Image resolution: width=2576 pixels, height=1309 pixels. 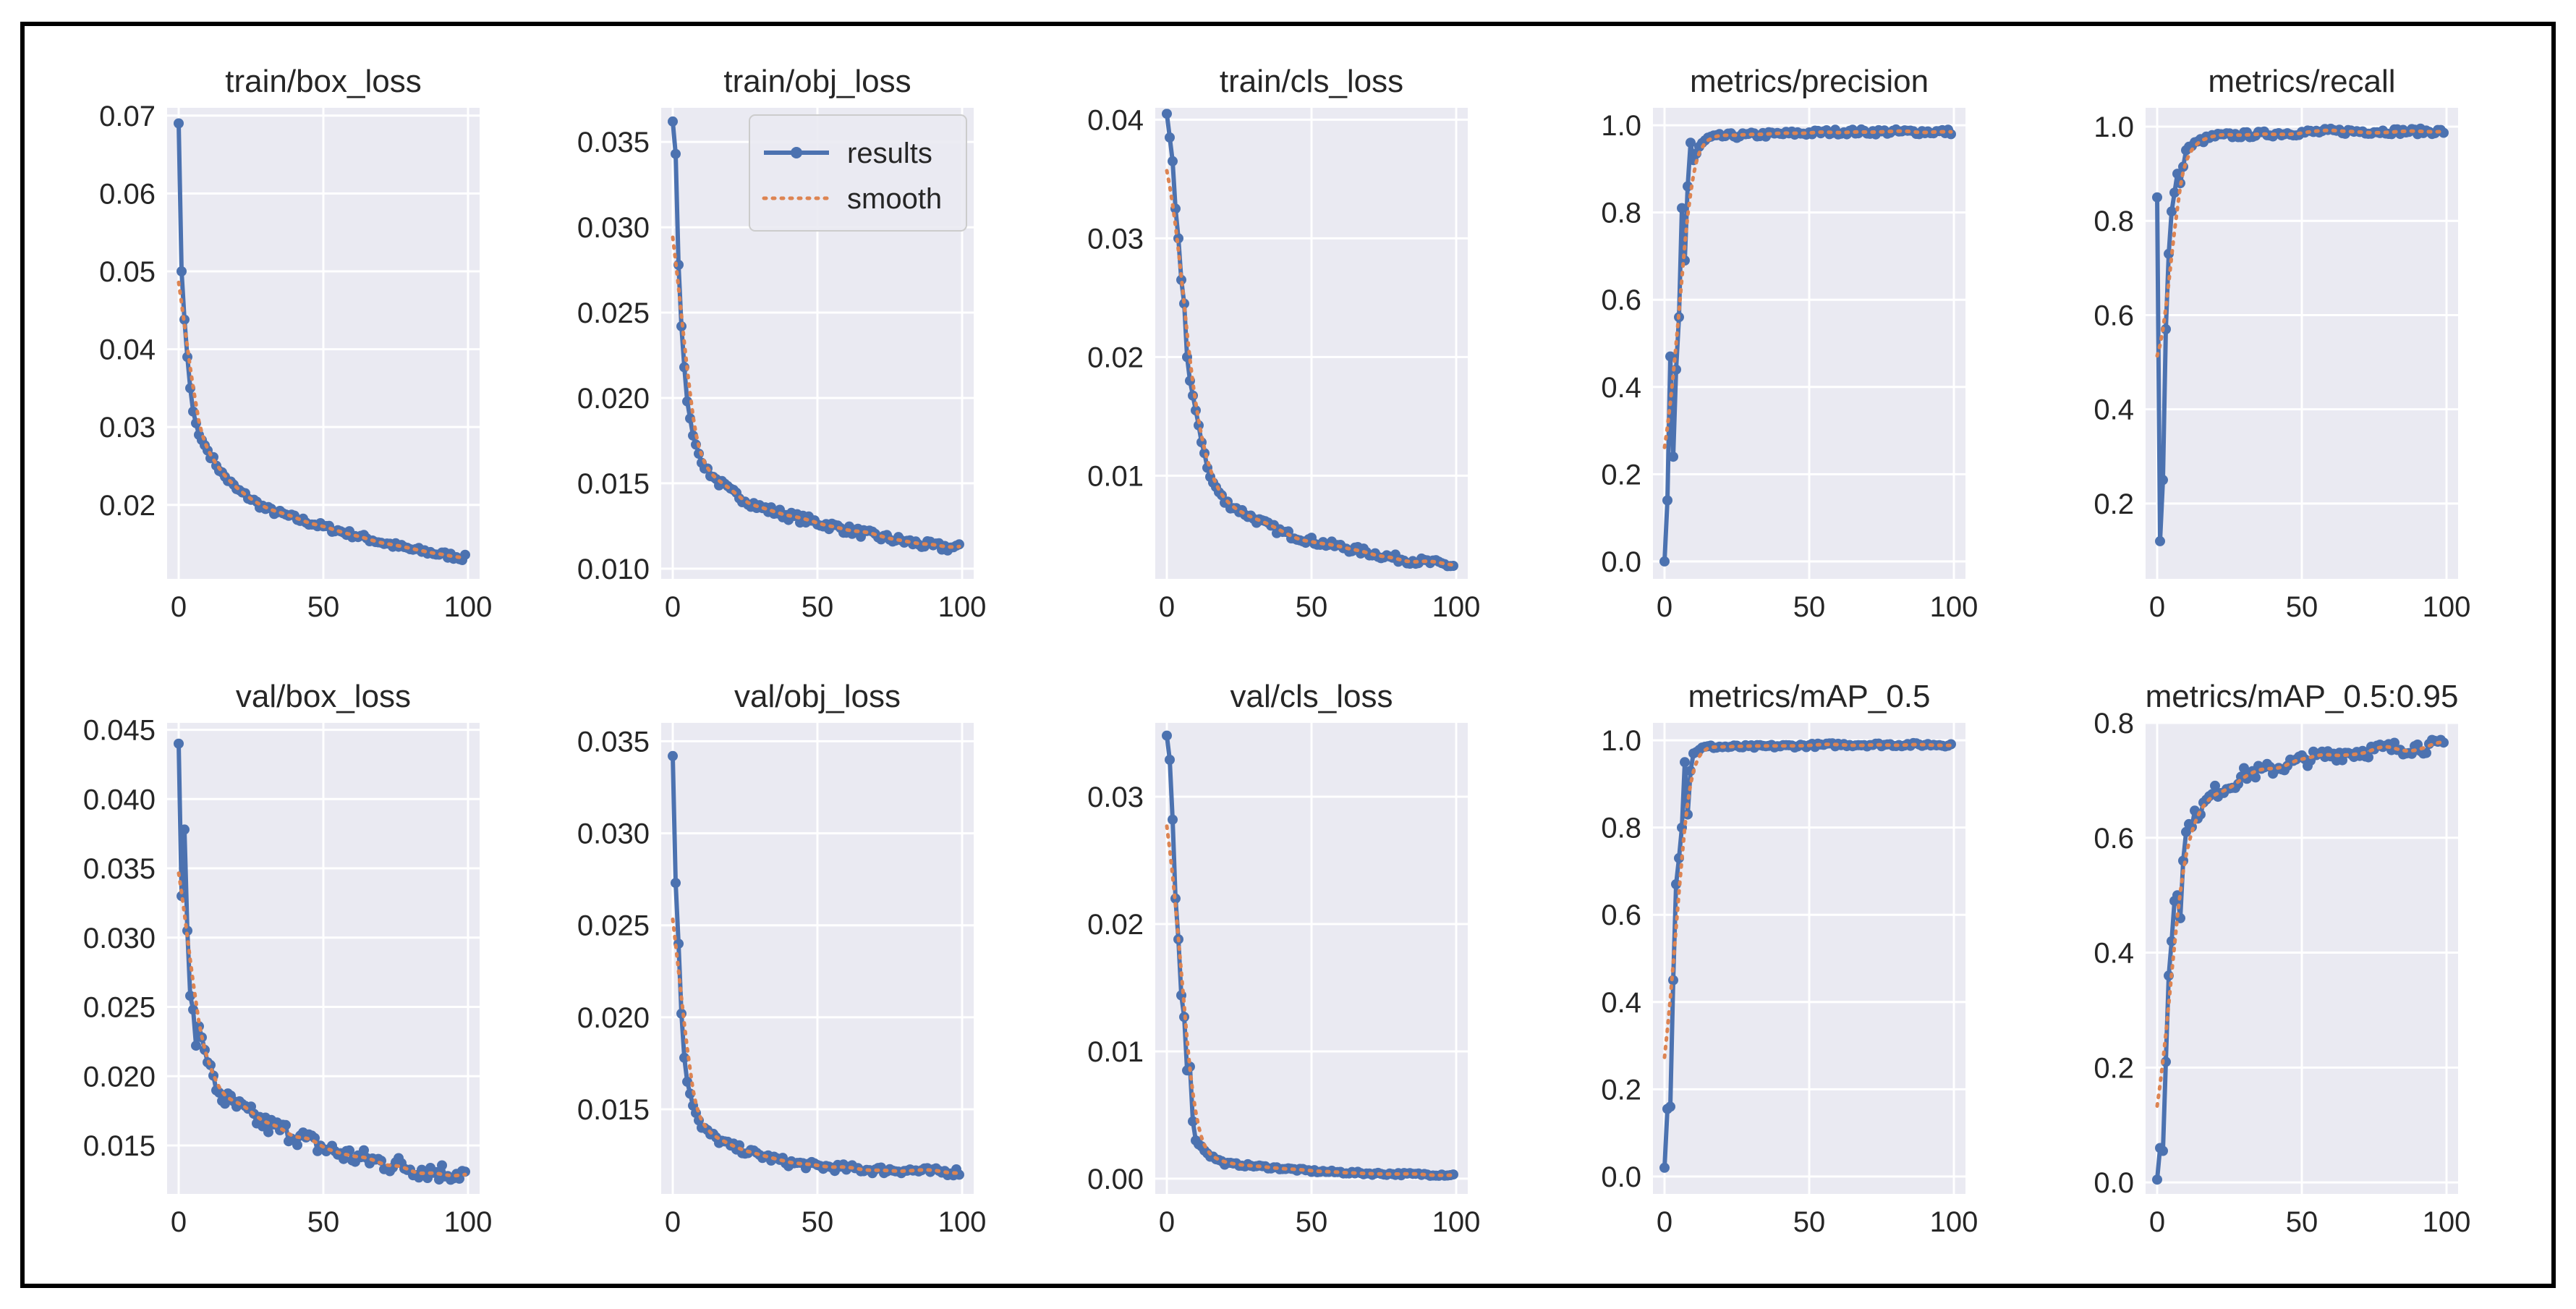 What do you see at coordinates (858, 173) in the screenshot?
I see `legend-box` at bounding box center [858, 173].